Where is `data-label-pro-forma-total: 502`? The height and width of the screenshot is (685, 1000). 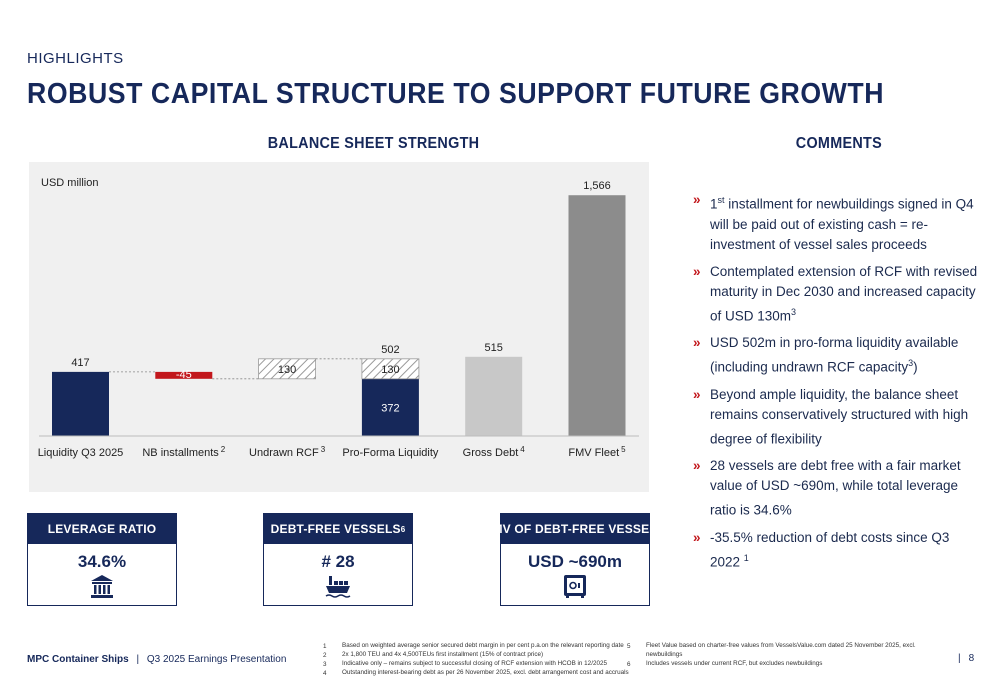 data-label-pro-forma-total: 502 is located at coordinates (390, 350).